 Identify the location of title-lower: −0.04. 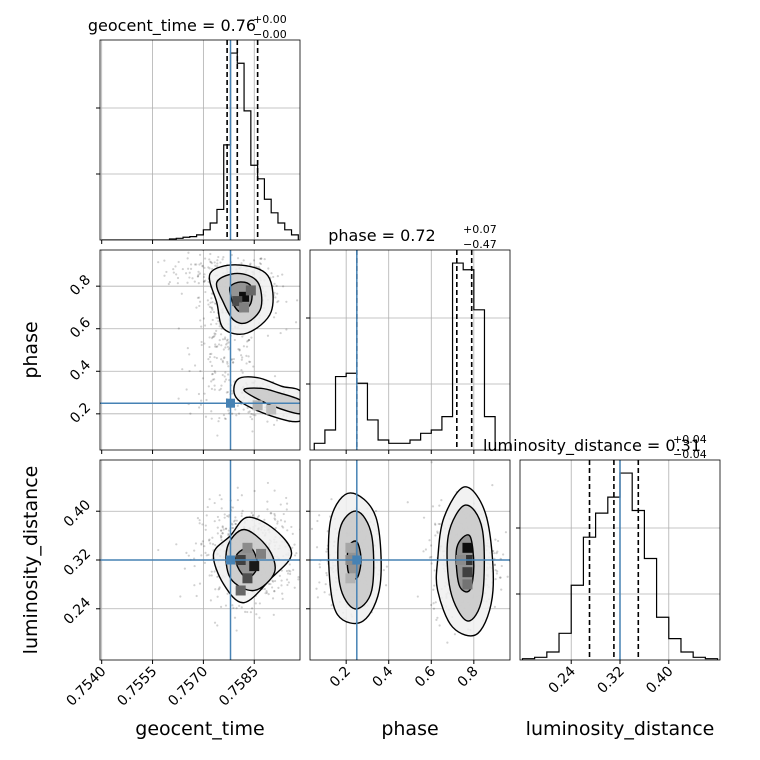
(690, 454).